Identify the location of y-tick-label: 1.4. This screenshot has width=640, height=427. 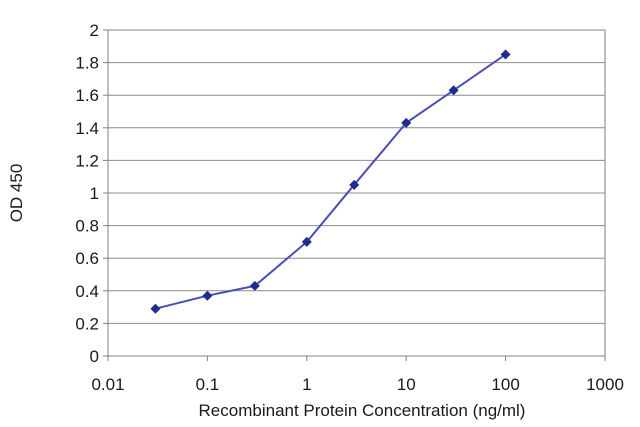
(87, 128).